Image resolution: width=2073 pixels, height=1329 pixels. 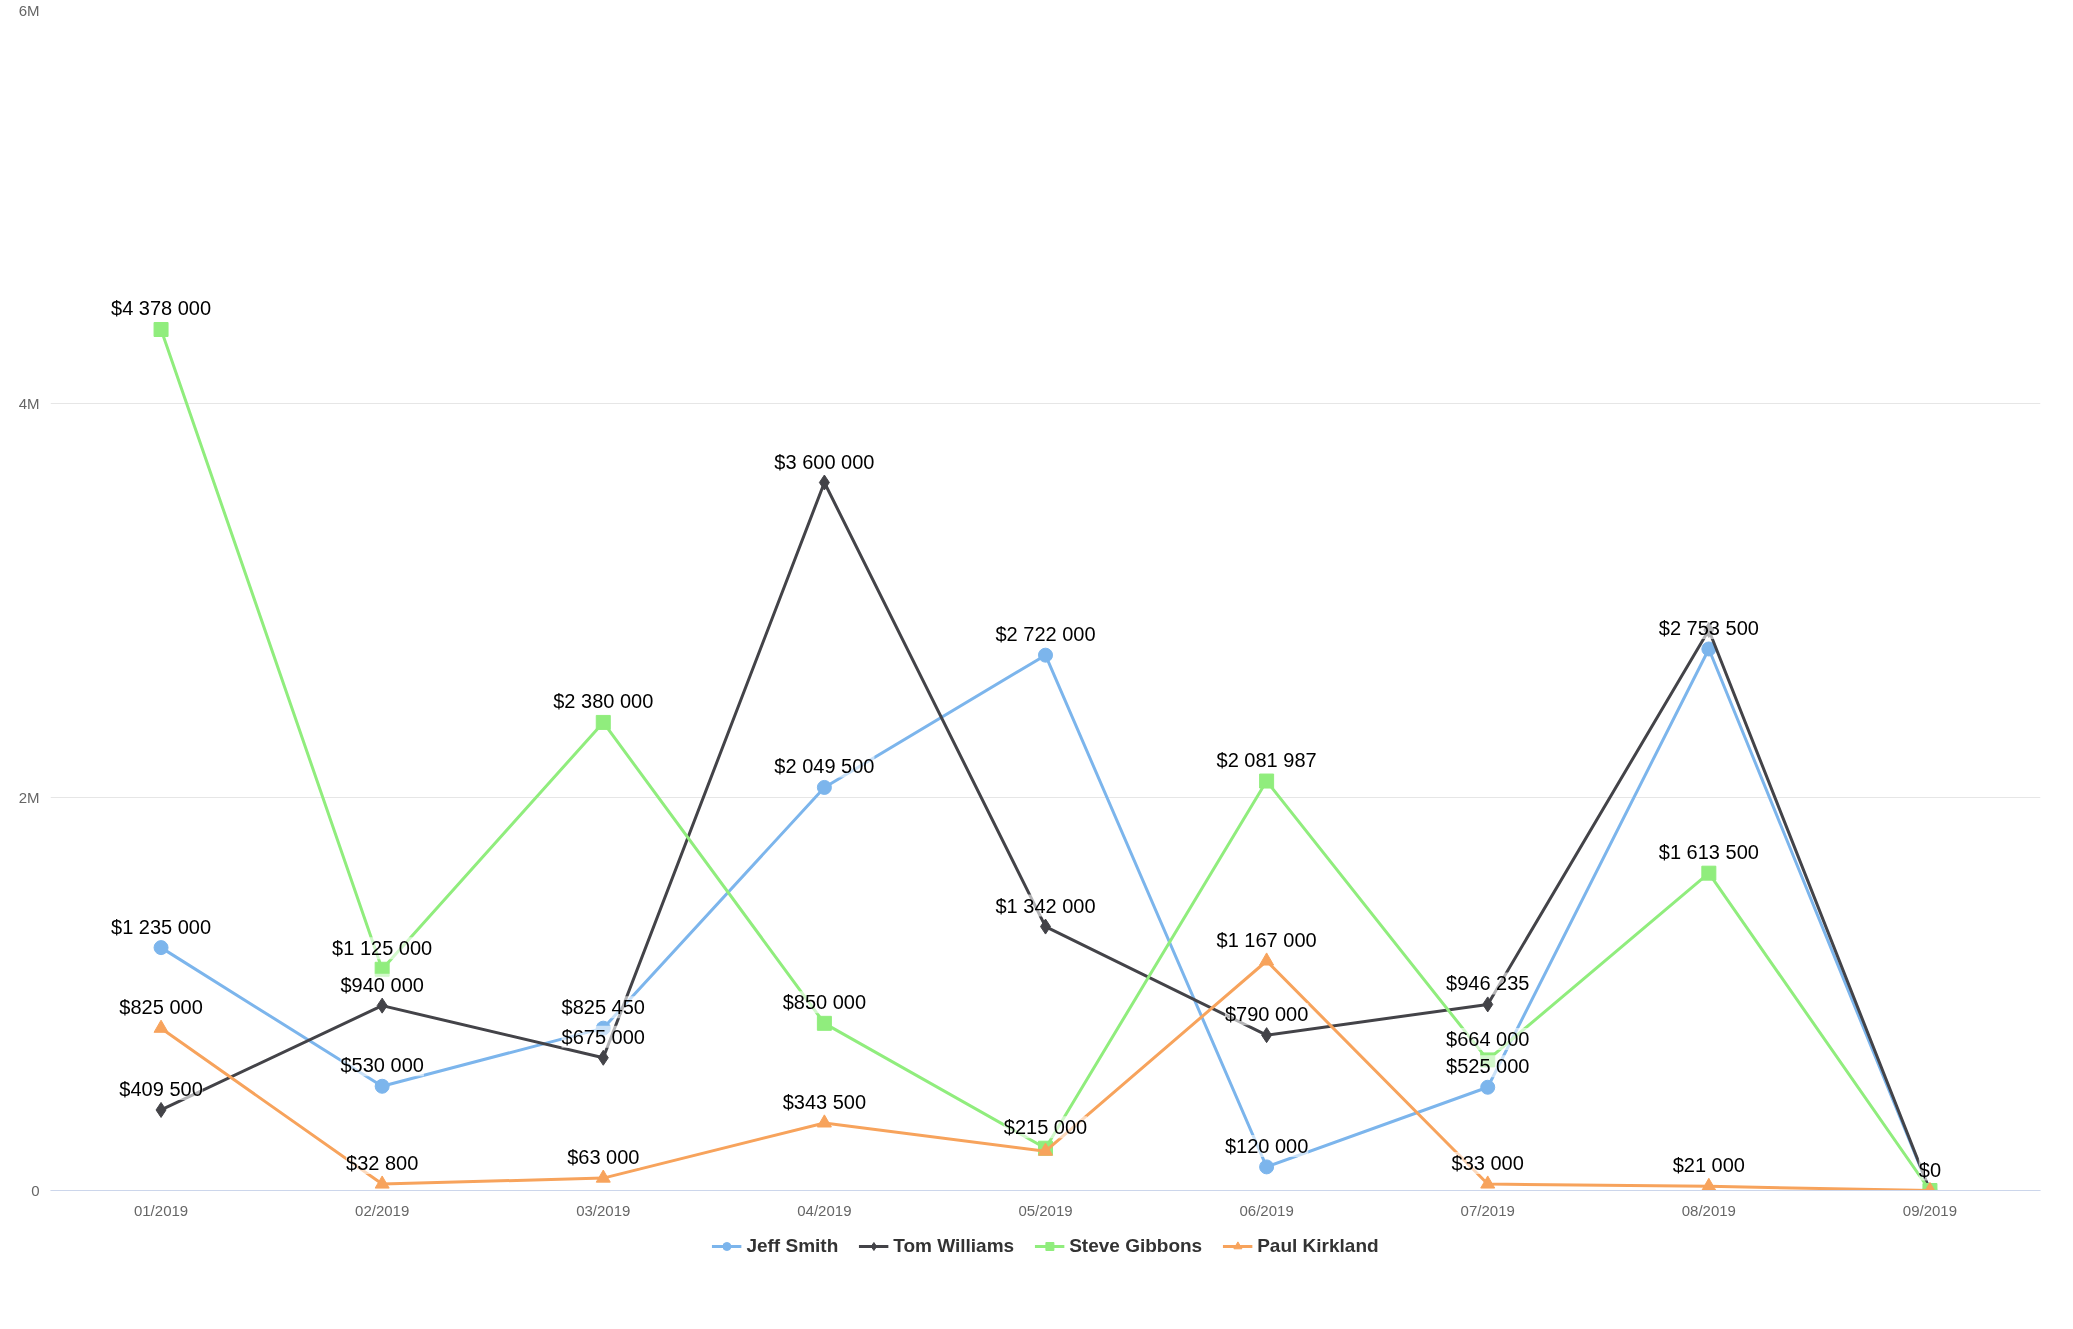 I want to click on data-label: $2 049 500, so click(x=824, y=766).